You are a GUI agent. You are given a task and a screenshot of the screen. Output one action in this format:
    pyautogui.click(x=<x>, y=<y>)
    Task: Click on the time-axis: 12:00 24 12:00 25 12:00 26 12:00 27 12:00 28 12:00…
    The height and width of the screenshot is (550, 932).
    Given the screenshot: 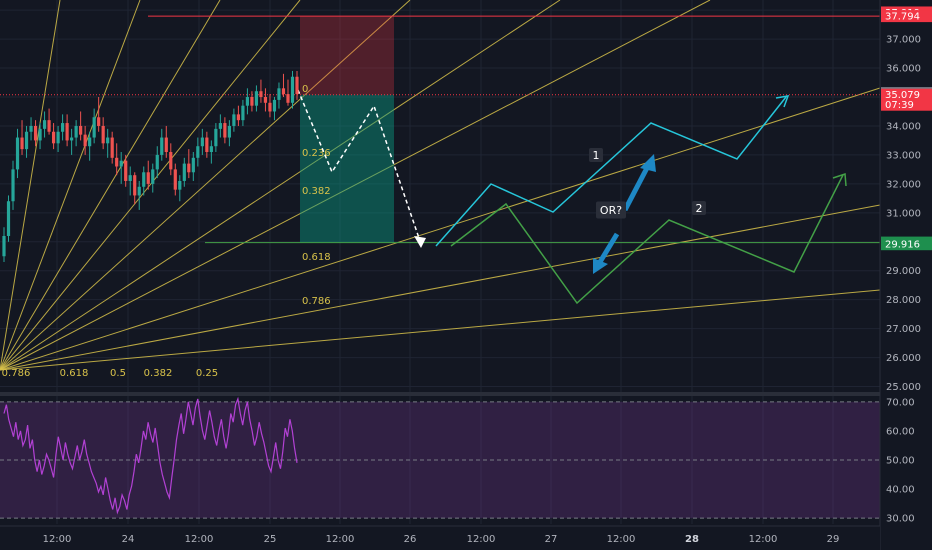 What is the action you would take?
    pyautogui.click(x=440, y=537)
    